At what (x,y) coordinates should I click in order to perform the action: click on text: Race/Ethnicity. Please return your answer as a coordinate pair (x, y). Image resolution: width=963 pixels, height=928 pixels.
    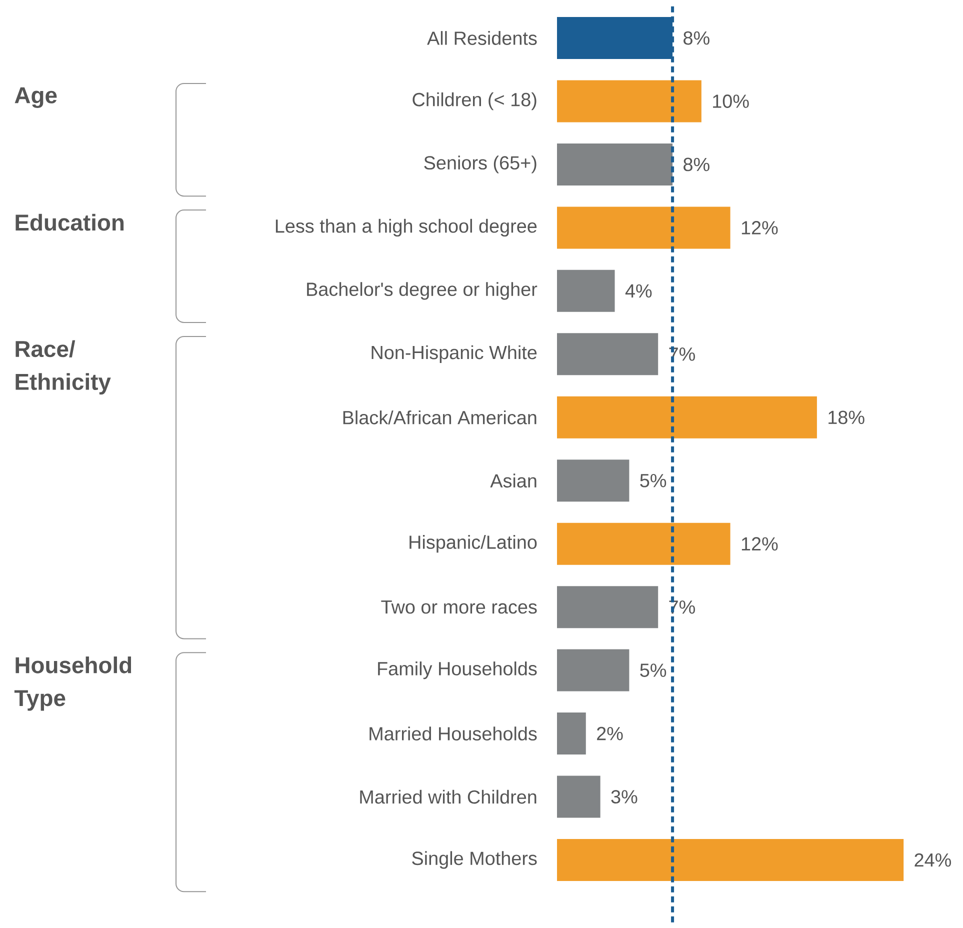
    Looking at the image, I should click on (63, 367).